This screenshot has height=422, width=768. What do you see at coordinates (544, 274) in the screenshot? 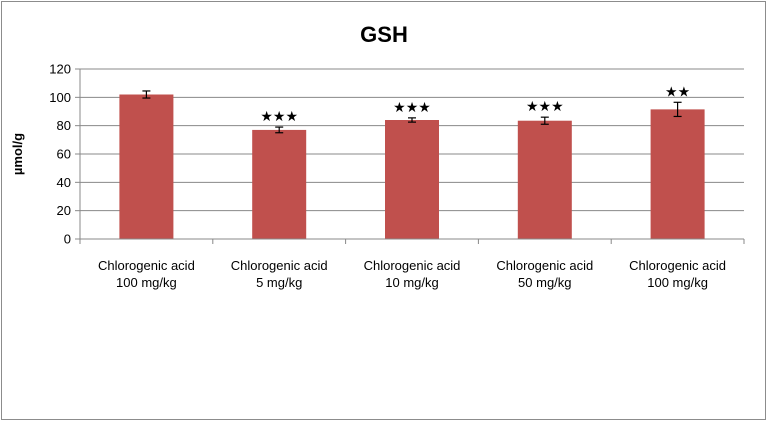
I see `x-tick-label: Chlorogenic acid 50 mg/kg` at bounding box center [544, 274].